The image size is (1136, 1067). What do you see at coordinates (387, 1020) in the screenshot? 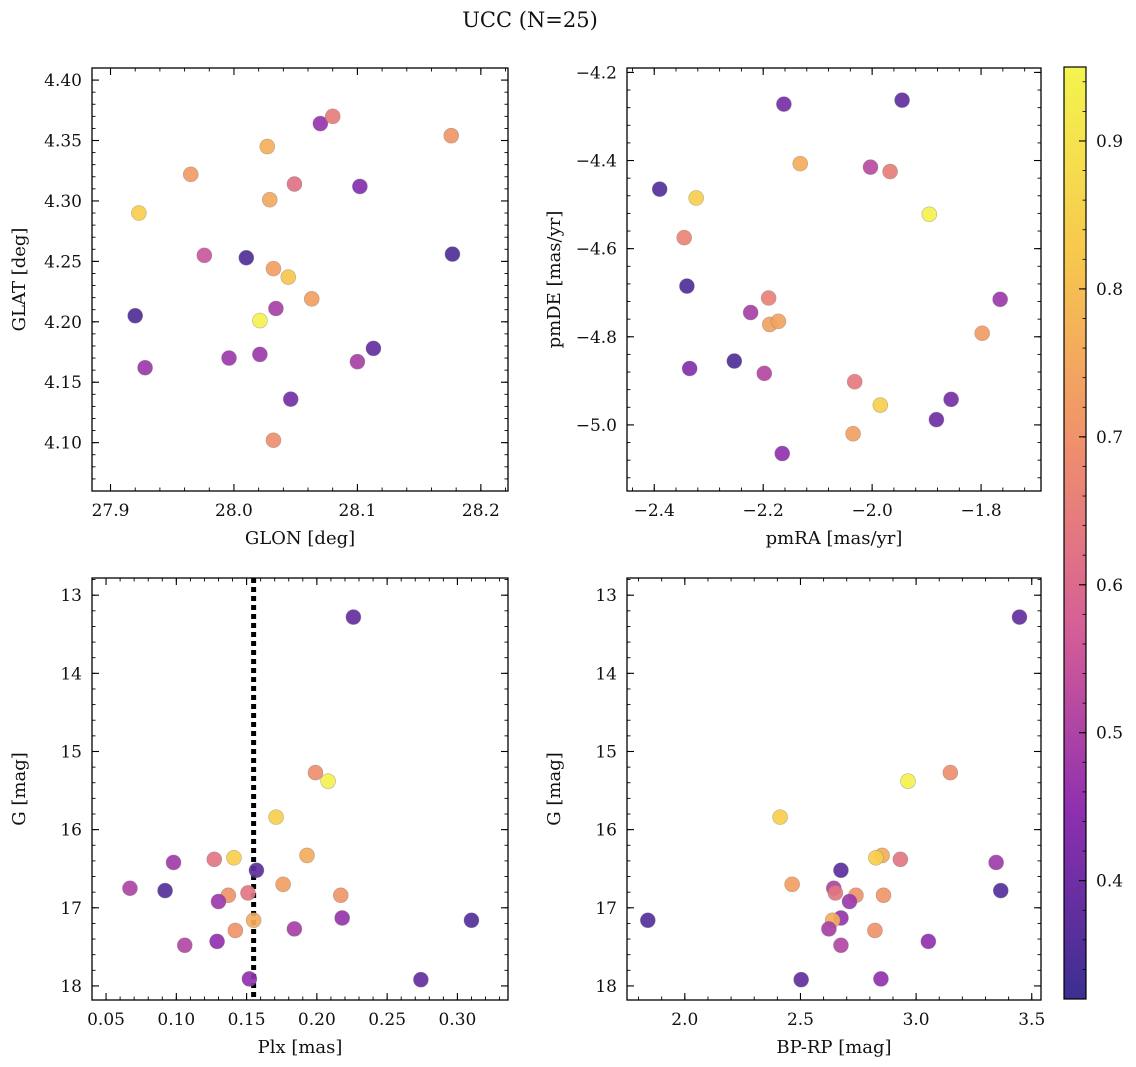
I see `x-tick-label: 0.25` at bounding box center [387, 1020].